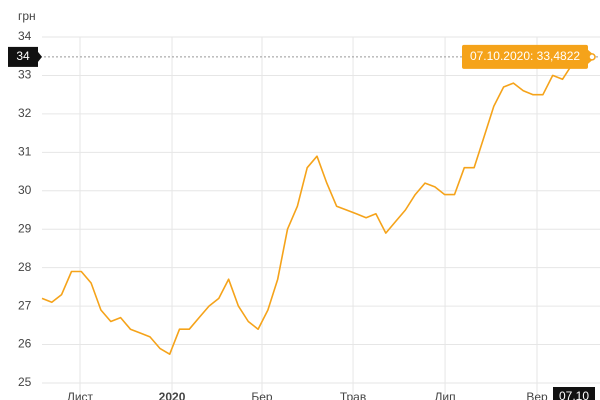  Describe the element at coordinates (25, 113) in the screenshot. I see `y-tick-label: 32` at that location.